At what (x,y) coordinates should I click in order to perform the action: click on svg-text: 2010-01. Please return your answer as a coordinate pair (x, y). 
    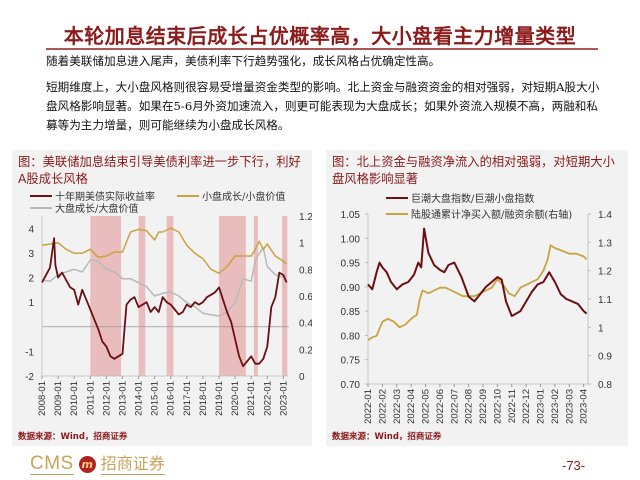
    Looking at the image, I should click on (74, 398).